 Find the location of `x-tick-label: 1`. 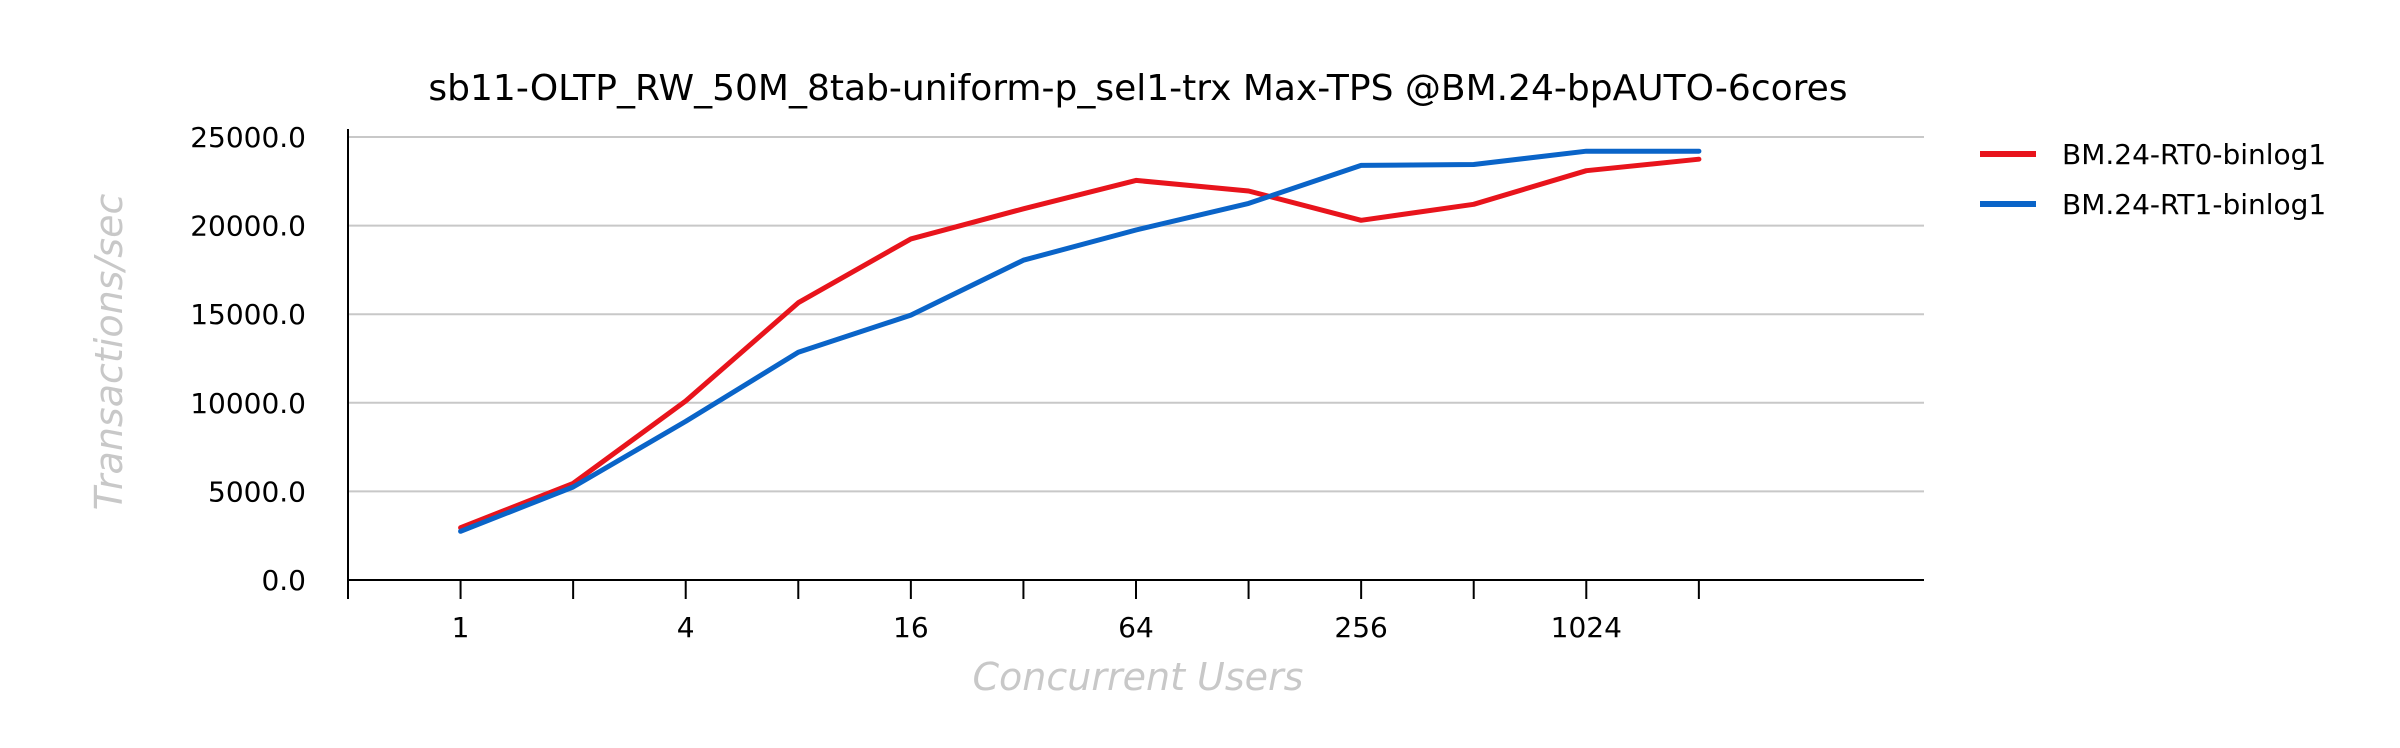

x-tick-label: 1 is located at coordinates (461, 627).